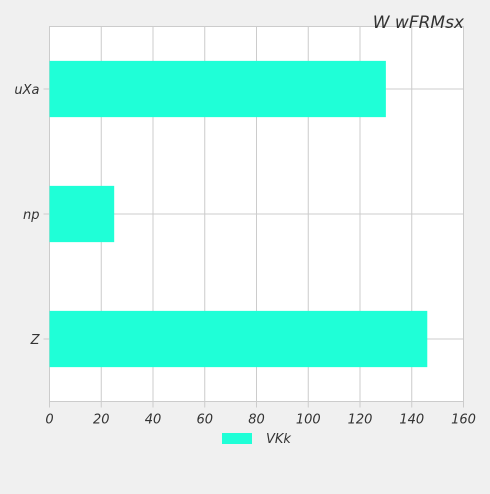 Image resolution: width=490 pixels, height=494 pixels. What do you see at coordinates (204, 420) in the screenshot?
I see `x-tick-label: 60` at bounding box center [204, 420].